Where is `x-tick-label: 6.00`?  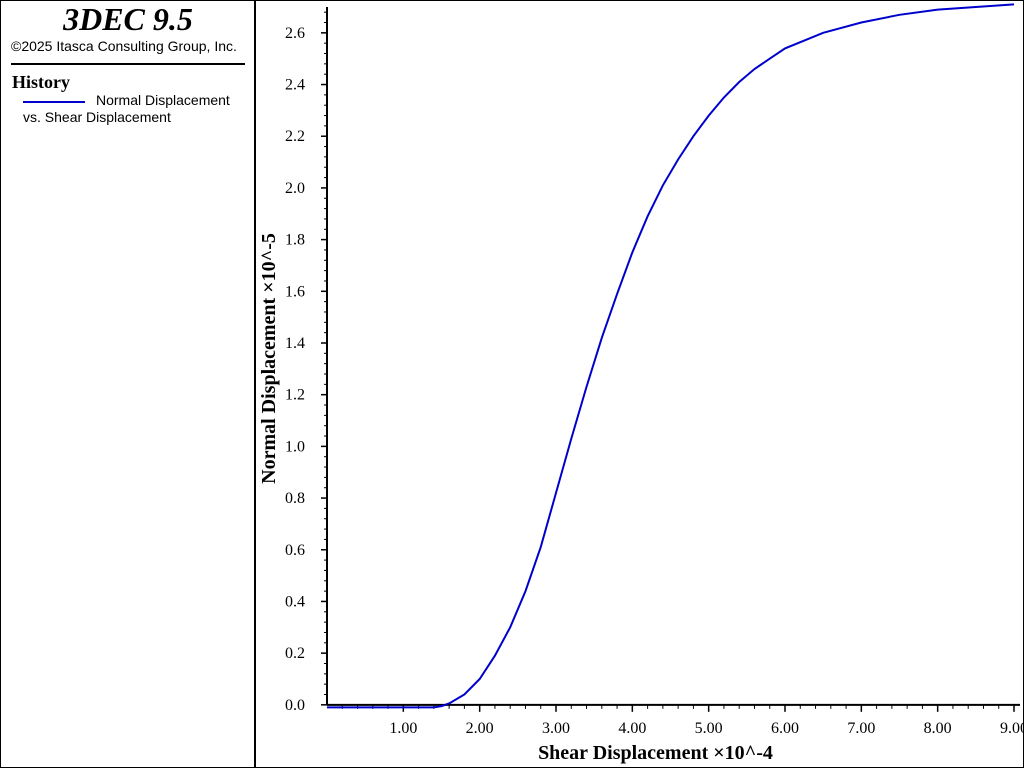
x-tick-label: 6.00 is located at coordinates (785, 728).